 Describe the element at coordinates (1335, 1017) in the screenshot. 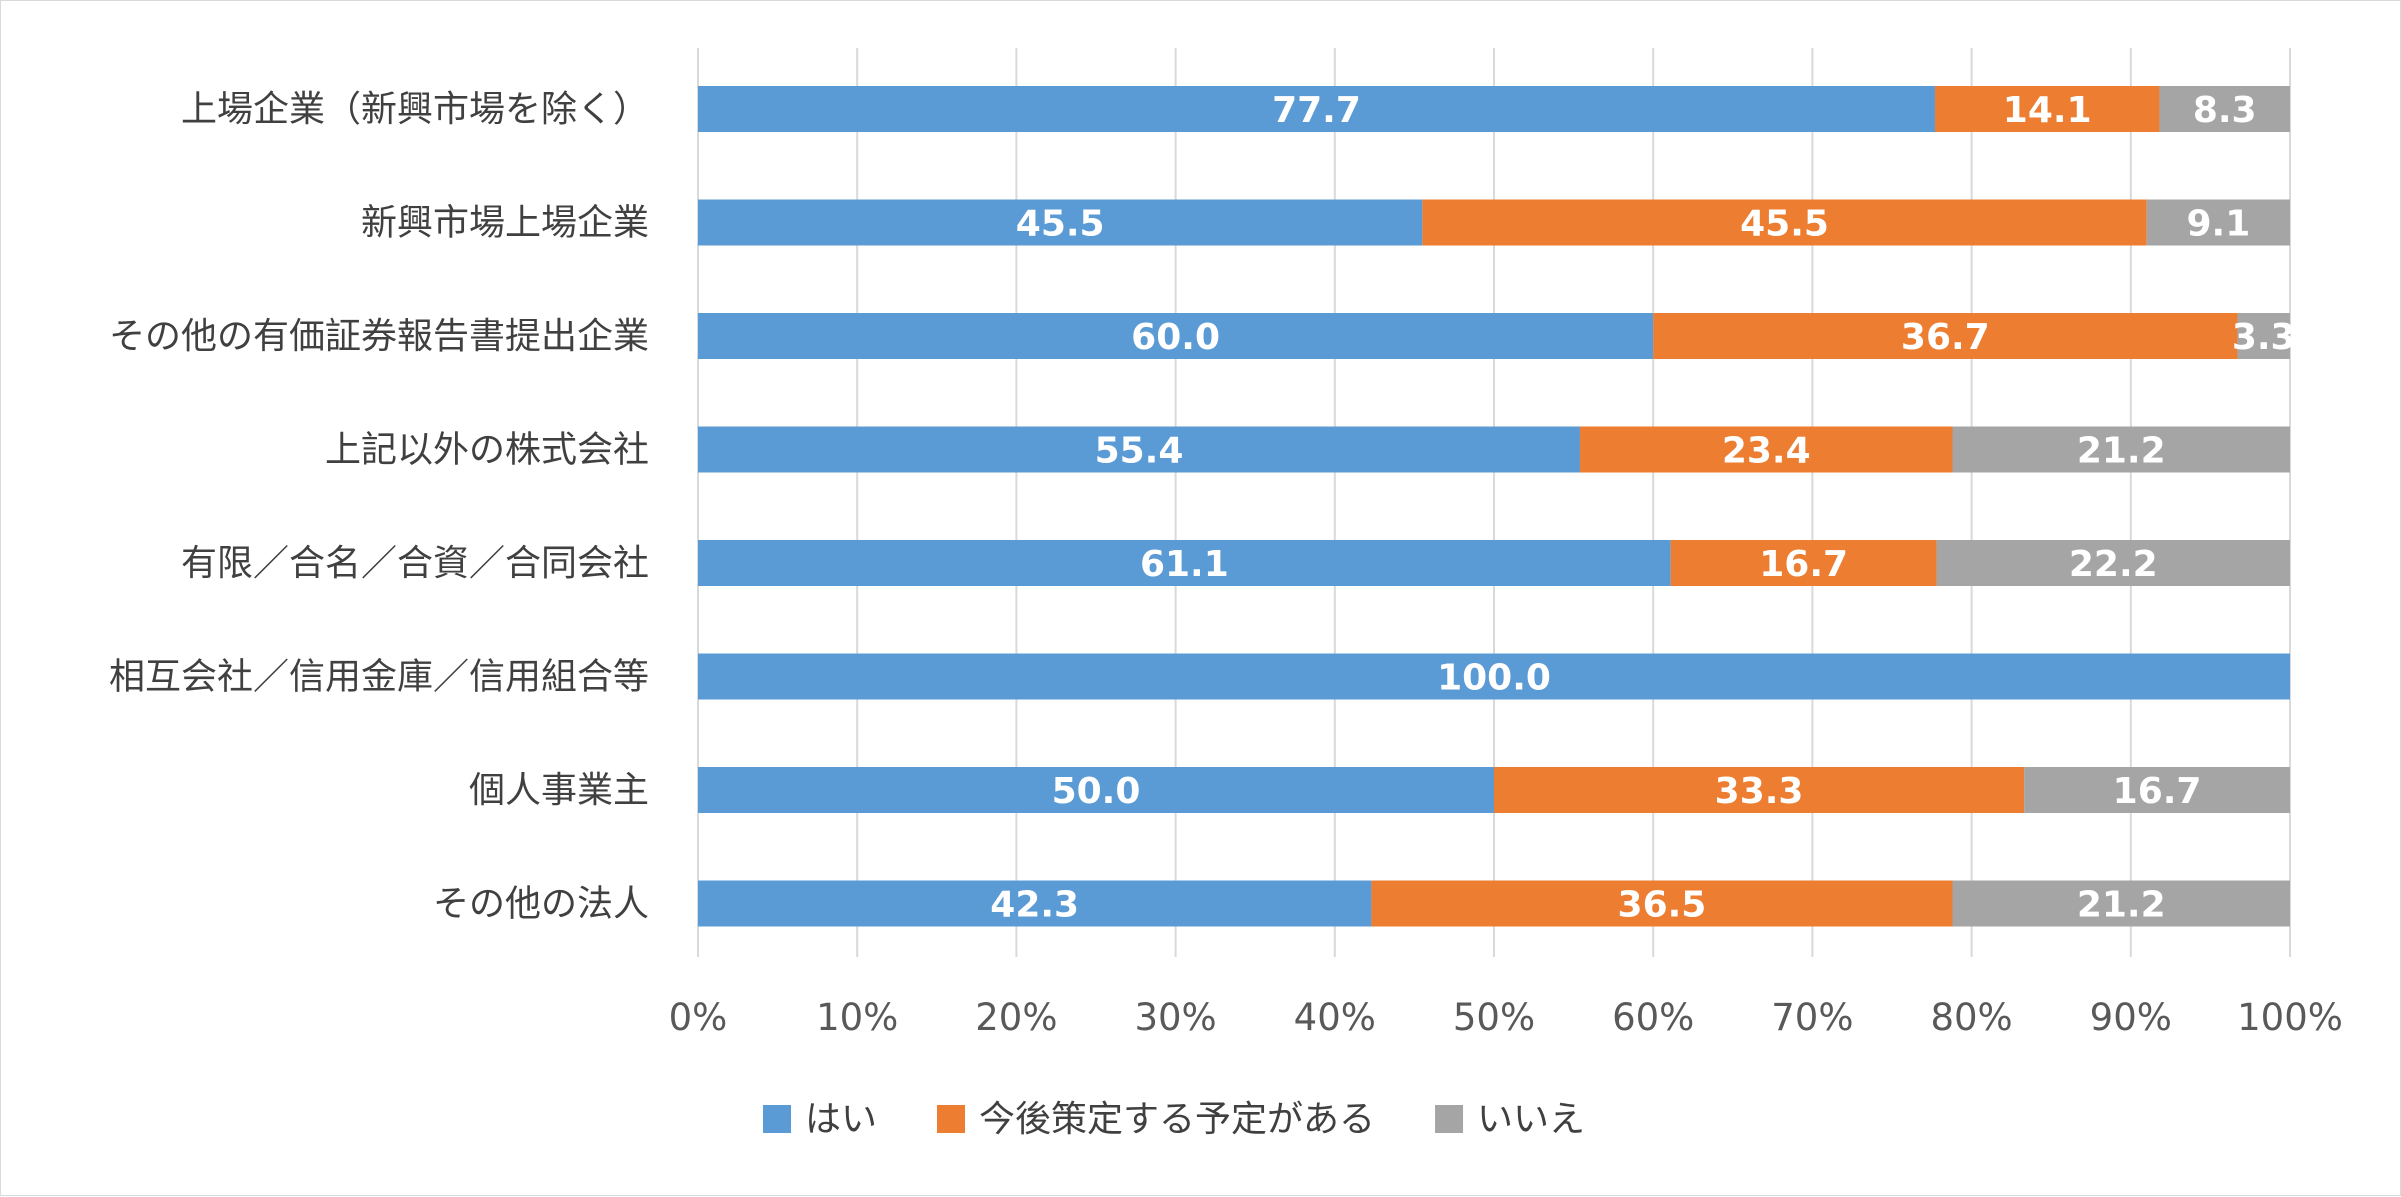

I see `x-tick-label: 40%` at that location.